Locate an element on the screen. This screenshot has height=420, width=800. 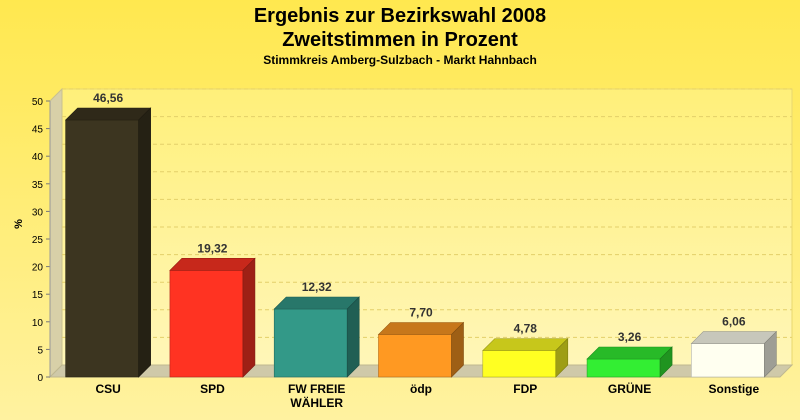
bar-value-label: 12,32 is located at coordinates (317, 287).